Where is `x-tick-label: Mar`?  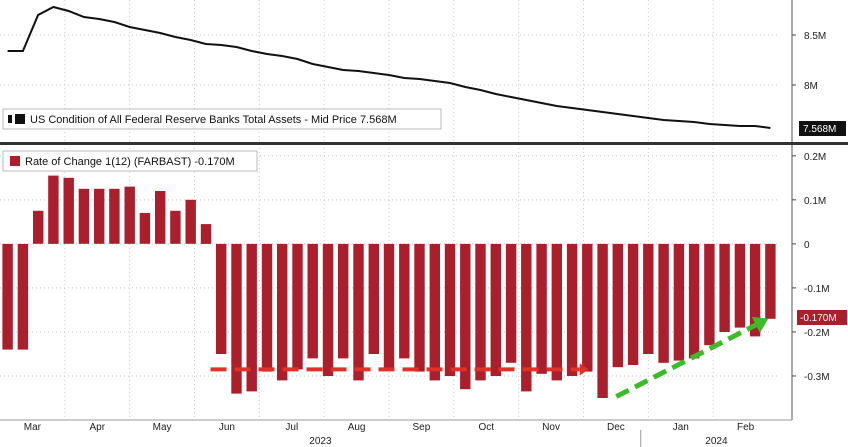
x-tick-label: Mar is located at coordinates (33, 427).